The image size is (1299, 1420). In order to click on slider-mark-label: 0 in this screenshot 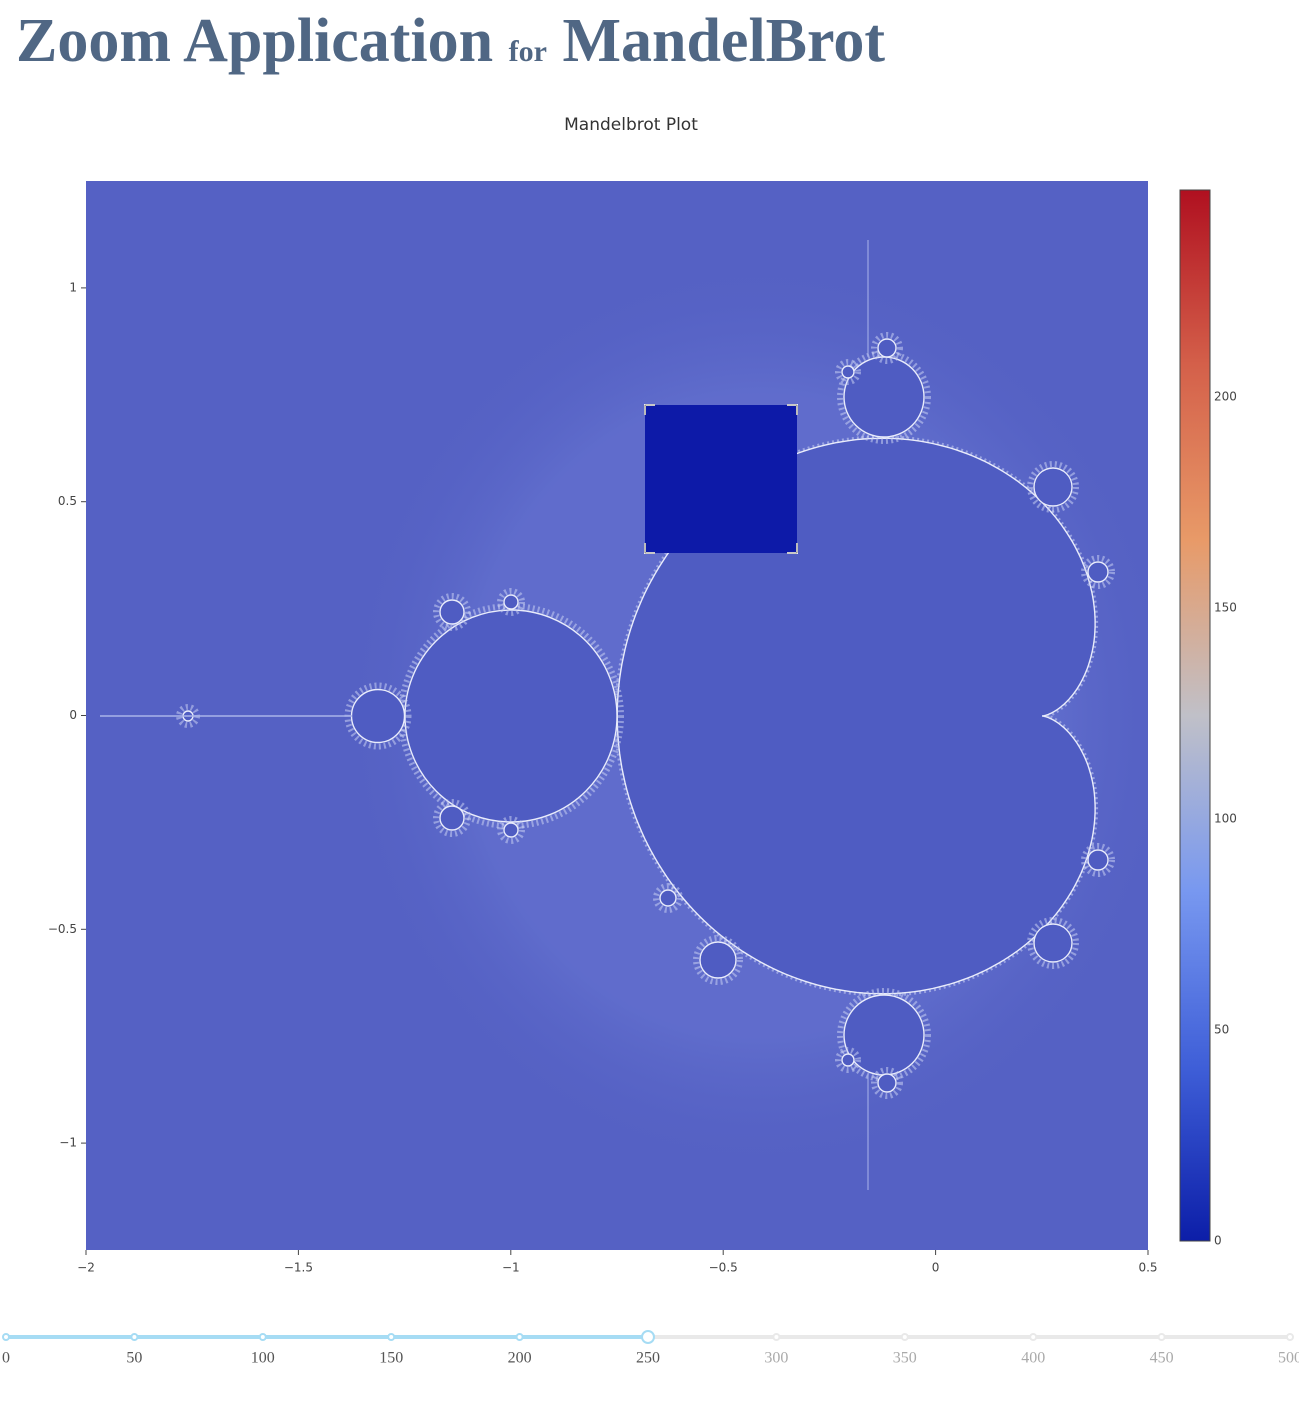, I will do `click(6, 1358)`.